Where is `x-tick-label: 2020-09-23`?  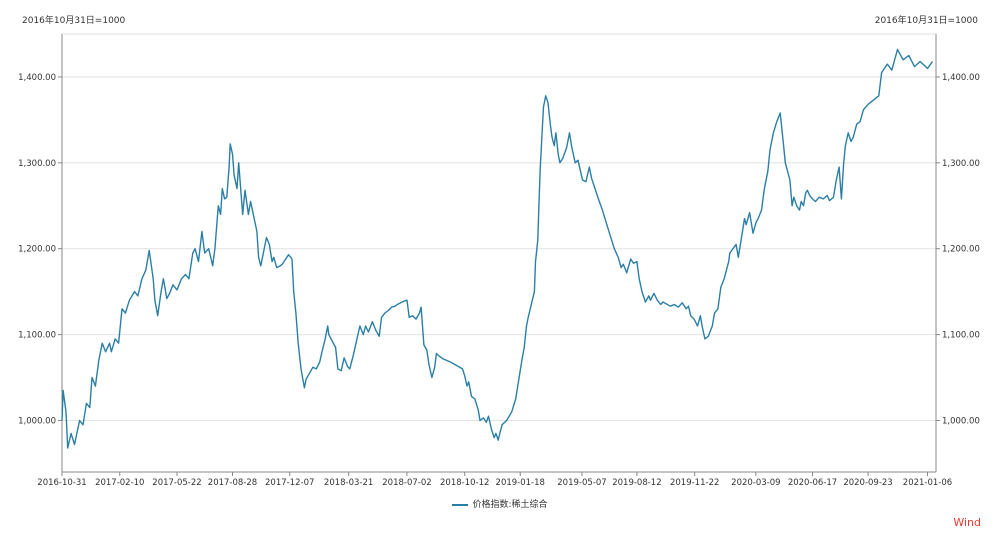 x-tick-label: 2020-09-23 is located at coordinates (867, 483).